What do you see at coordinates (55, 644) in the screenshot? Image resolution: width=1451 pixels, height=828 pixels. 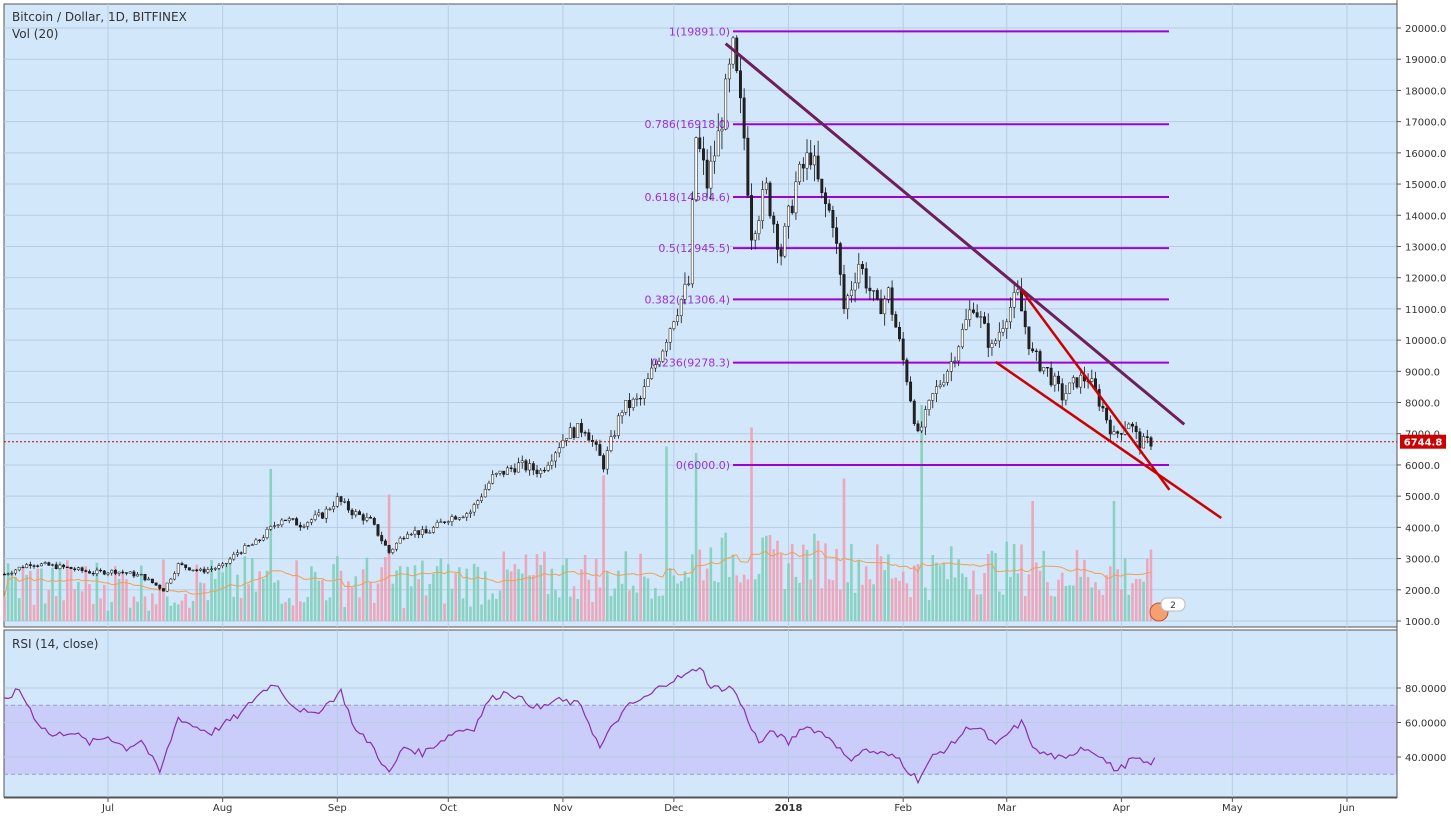 I see `rsi-indicator-label: RSI (14, close)` at bounding box center [55, 644].